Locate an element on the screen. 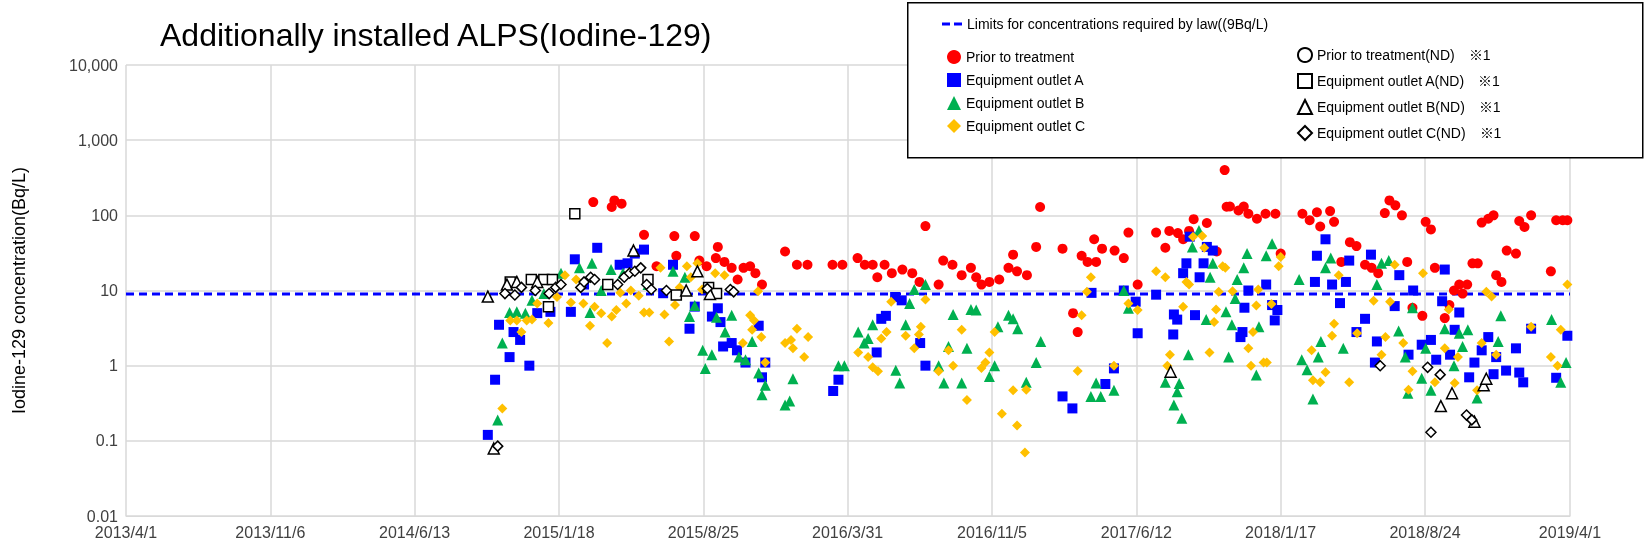  x-tick-label: 2014/6/13 is located at coordinates (415, 532).